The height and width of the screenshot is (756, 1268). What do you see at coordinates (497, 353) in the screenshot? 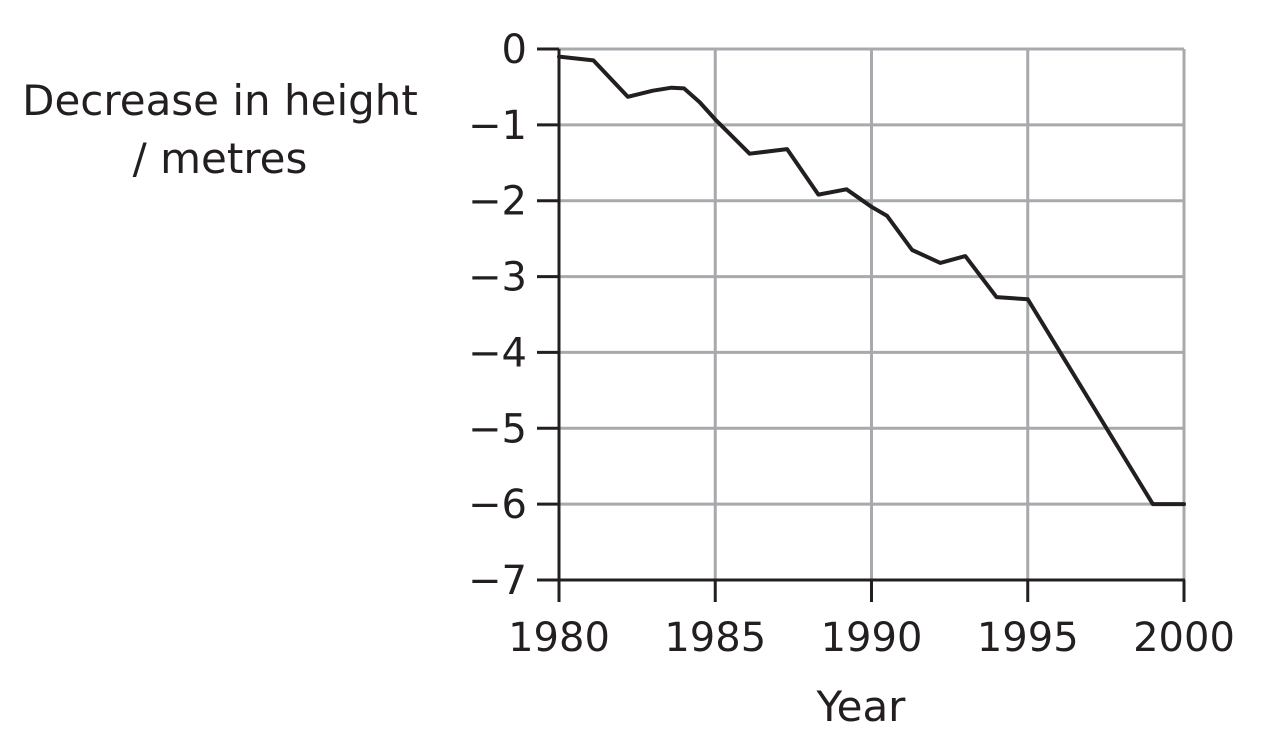
I see `y-tick-label: −4` at bounding box center [497, 353].